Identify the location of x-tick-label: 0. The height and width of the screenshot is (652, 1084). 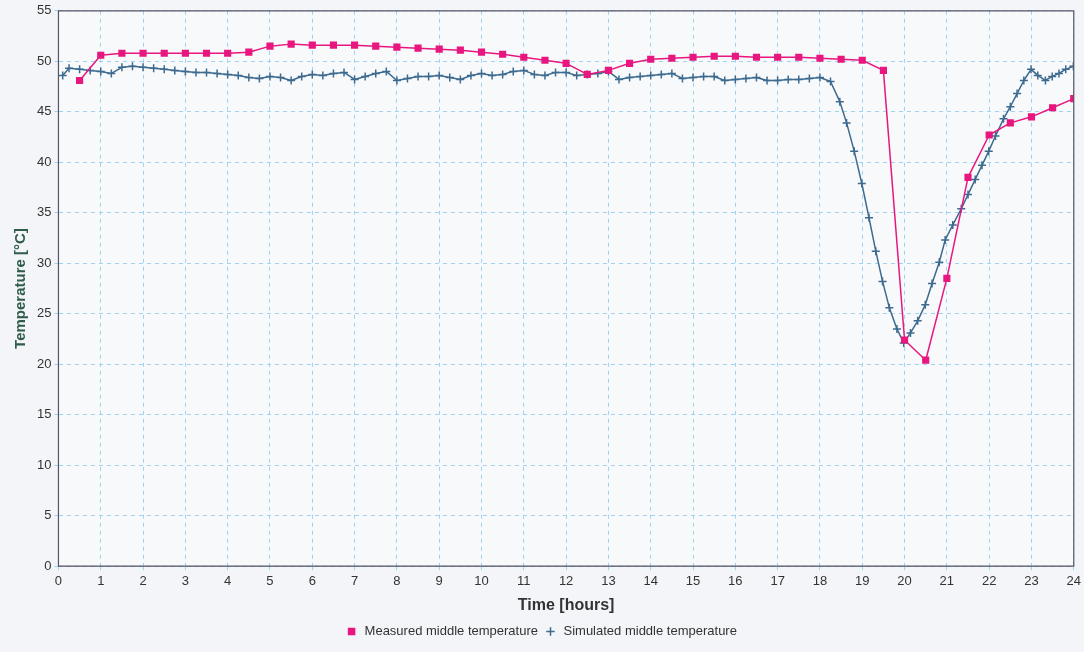
(58, 580).